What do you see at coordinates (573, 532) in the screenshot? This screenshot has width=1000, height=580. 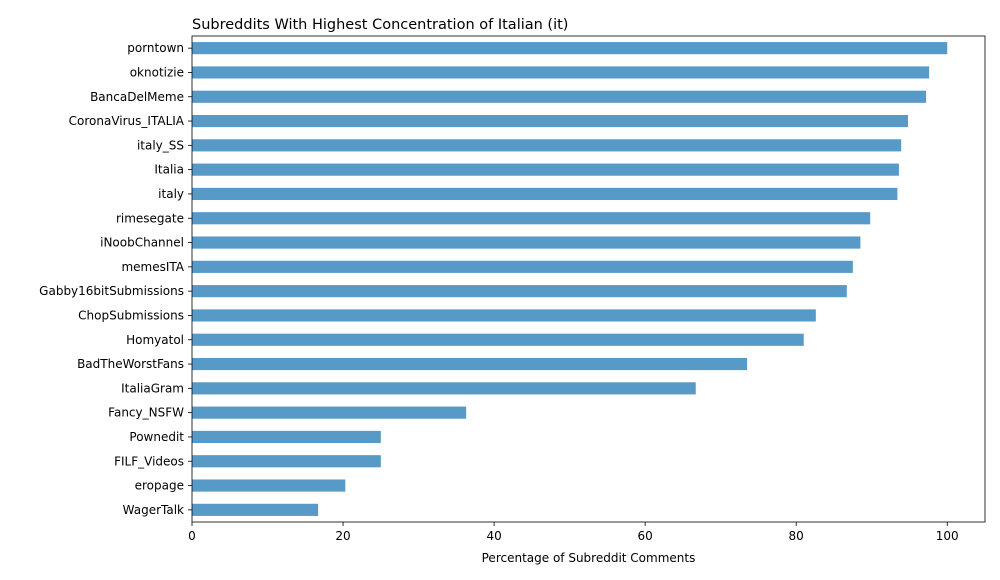 I see `x-axis-ticks: 0 20 40 60 80 100` at bounding box center [573, 532].